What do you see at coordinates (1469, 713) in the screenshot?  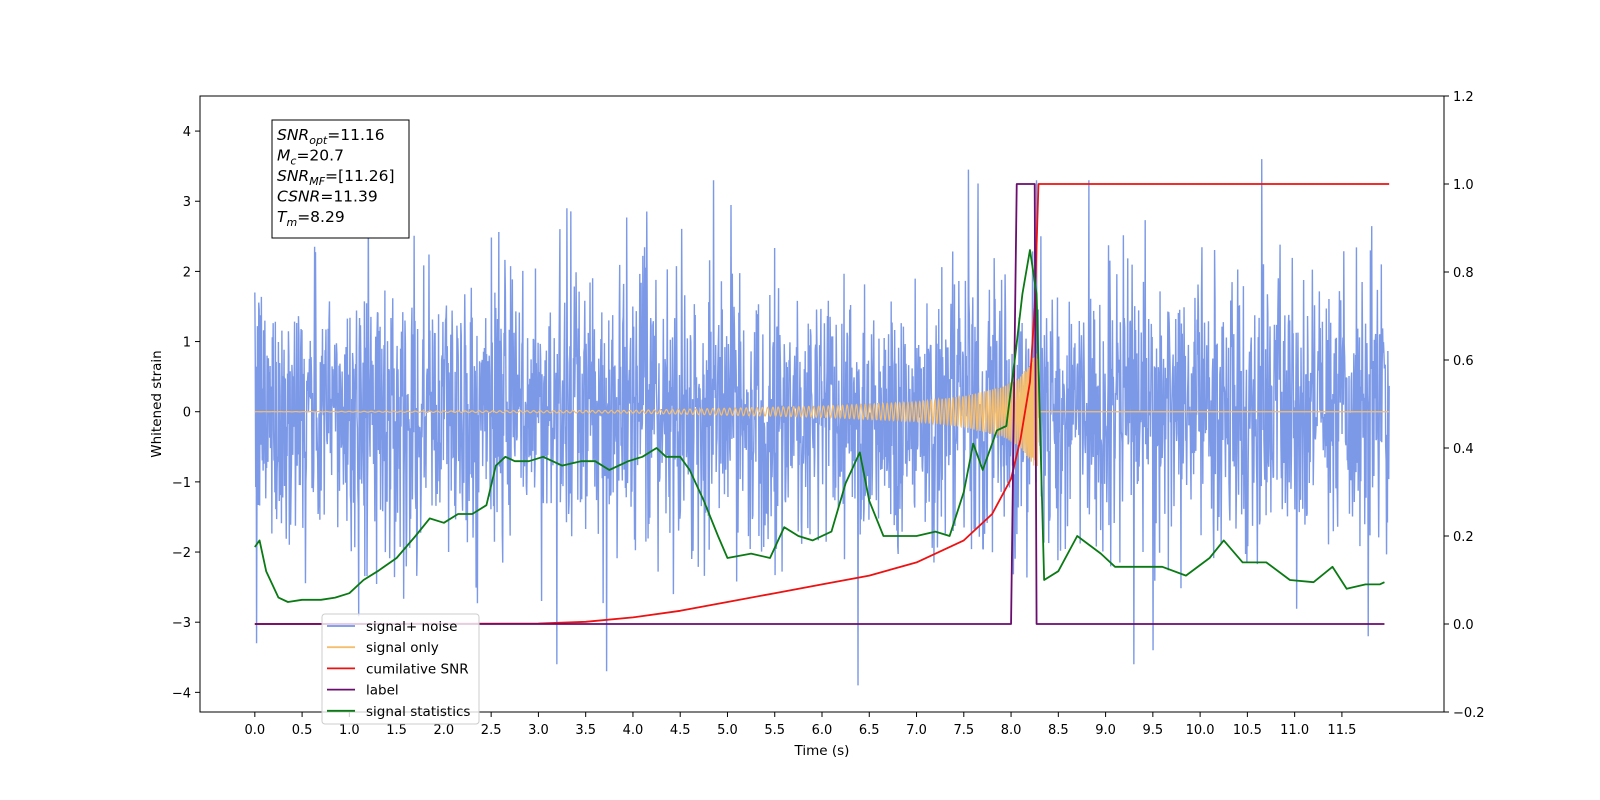 I see `y-tick-label-right: −0.2` at bounding box center [1469, 713].